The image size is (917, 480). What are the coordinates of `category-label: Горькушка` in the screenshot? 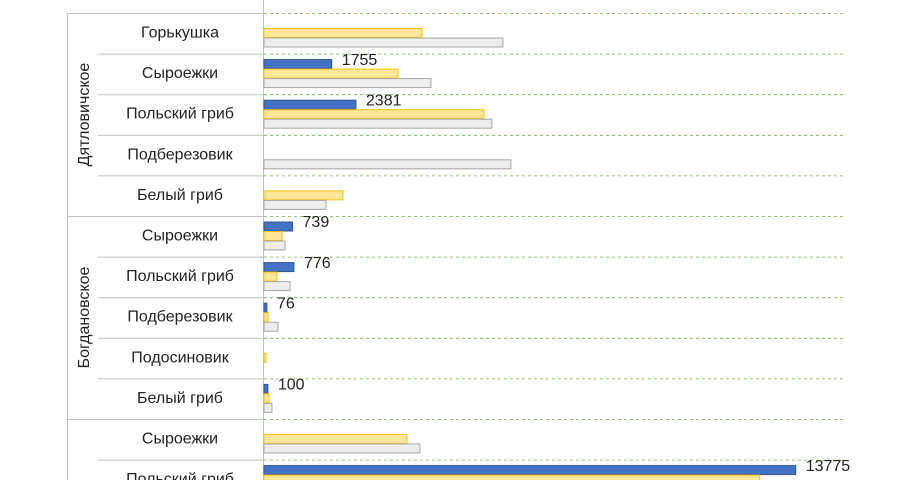 It's located at (180, 33).